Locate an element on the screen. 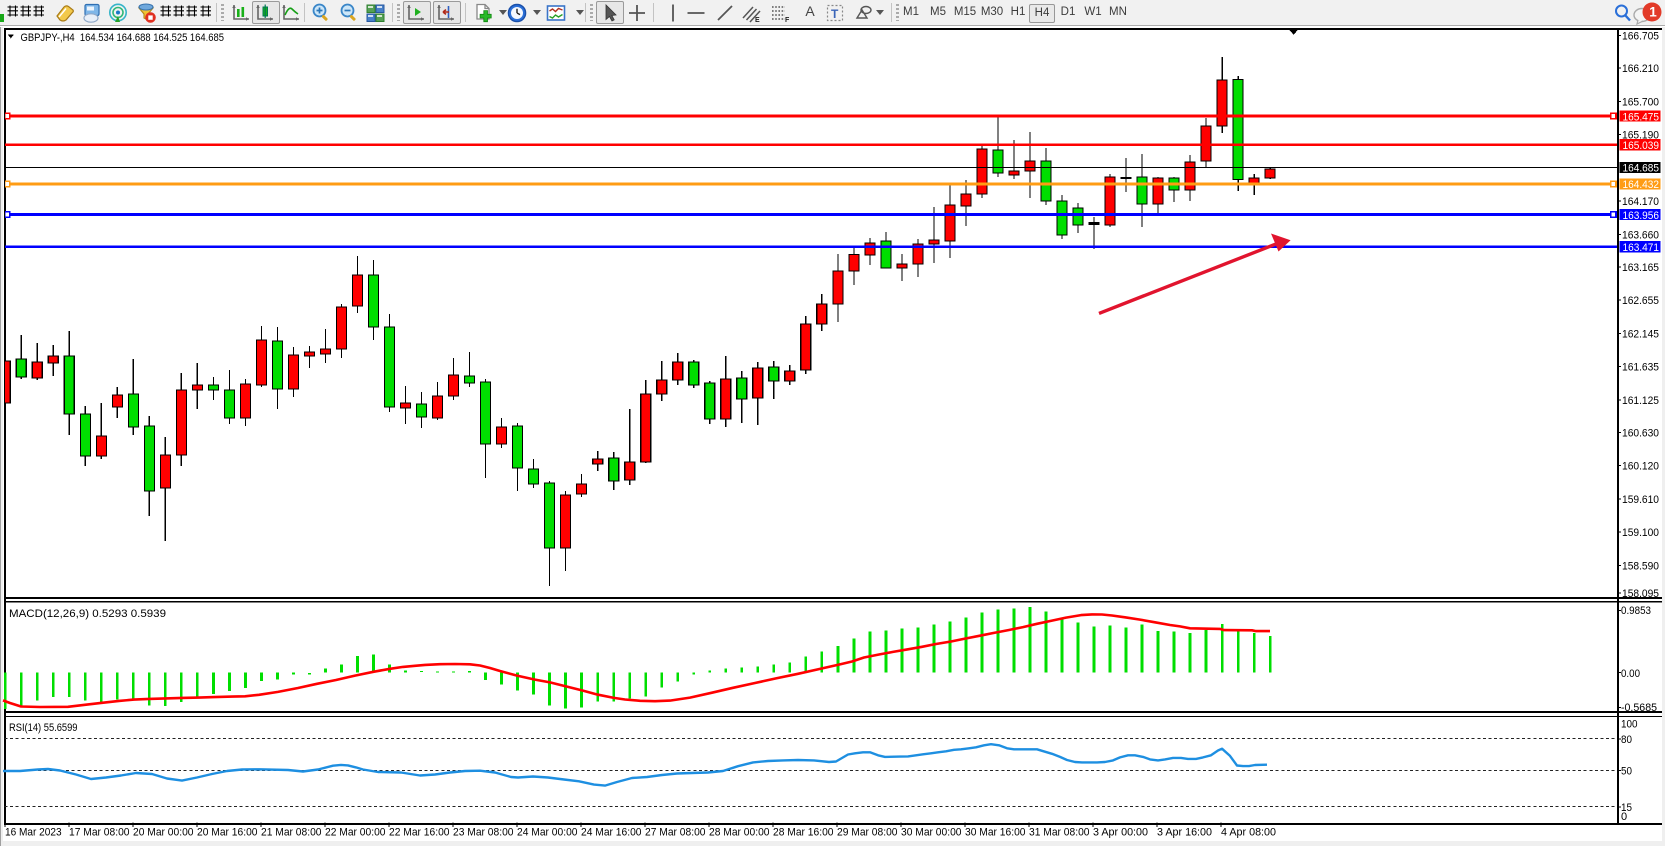 The image size is (1665, 846). svg-text: -0.5685 is located at coordinates (1639, 708).